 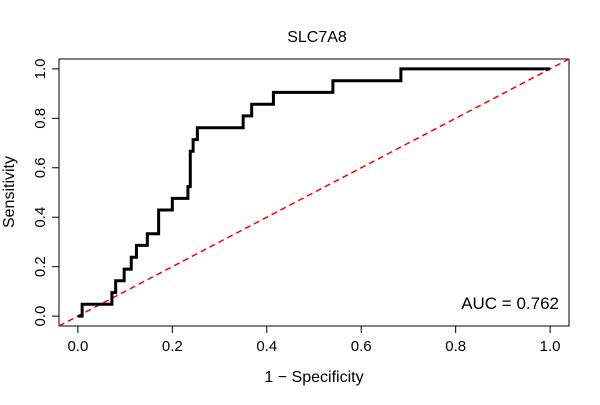 What do you see at coordinates (172, 346) in the screenshot?
I see `x-tick-label: 0.2` at bounding box center [172, 346].